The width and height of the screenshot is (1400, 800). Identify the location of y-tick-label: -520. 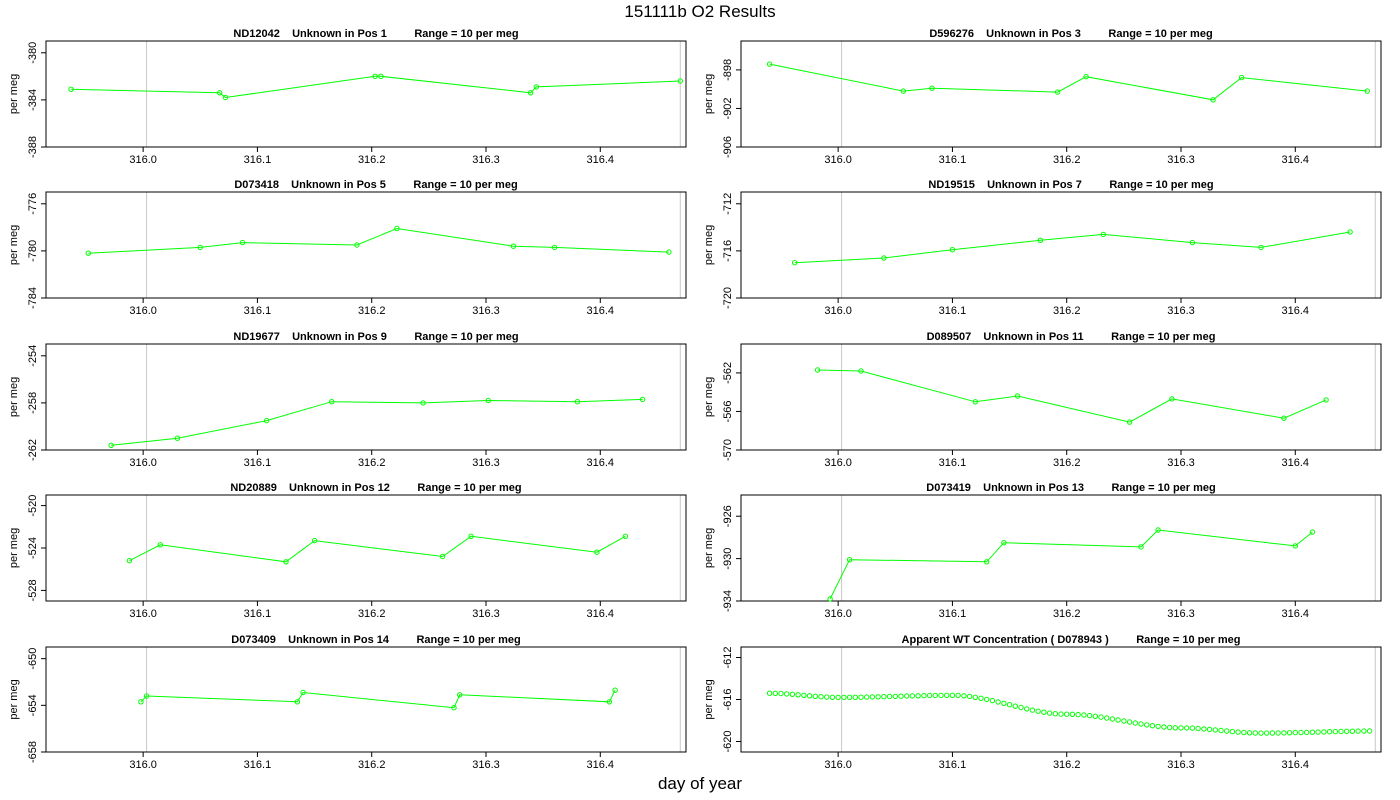
(33, 506).